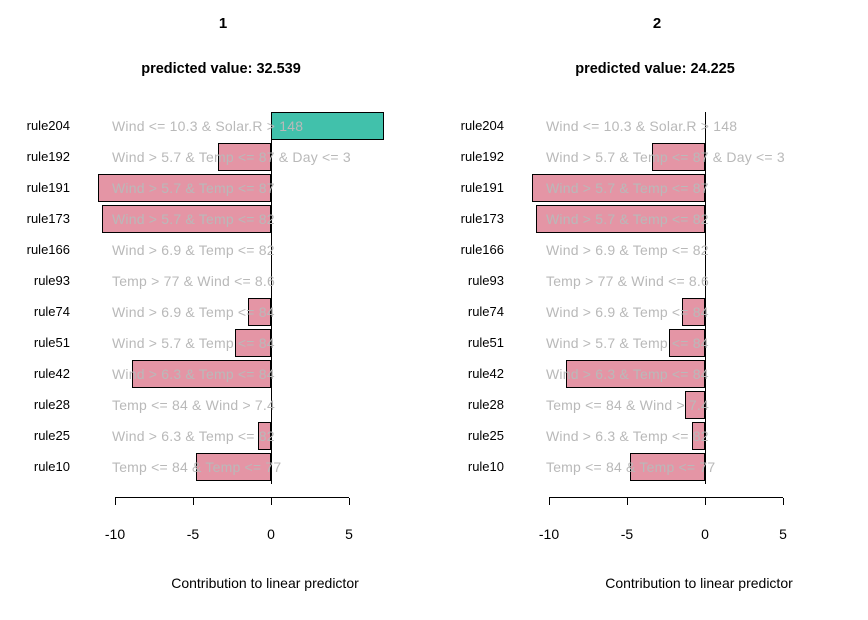 This screenshot has height=620, width=868. I want to click on contribution-bar-rule28, so click(695, 405).